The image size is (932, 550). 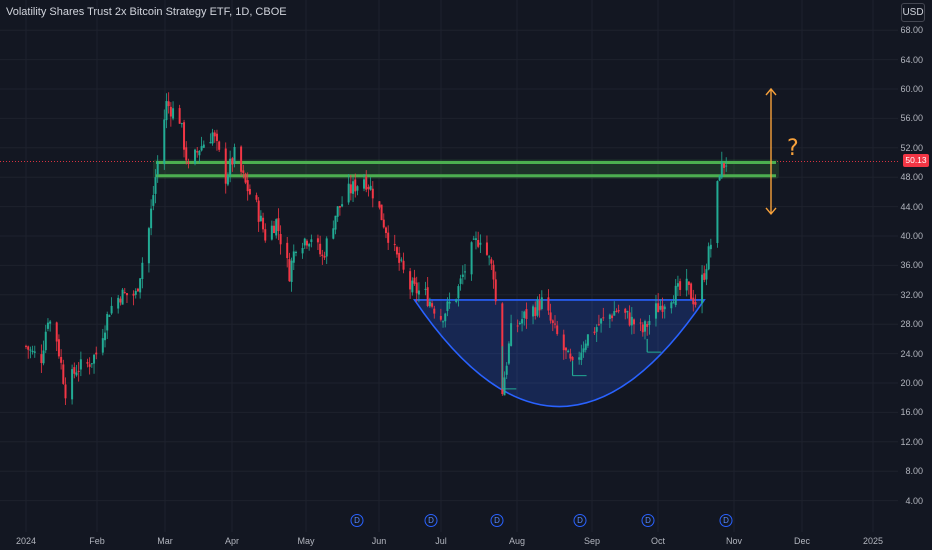 I want to click on price-tick-label: 32.00, so click(x=911, y=294).